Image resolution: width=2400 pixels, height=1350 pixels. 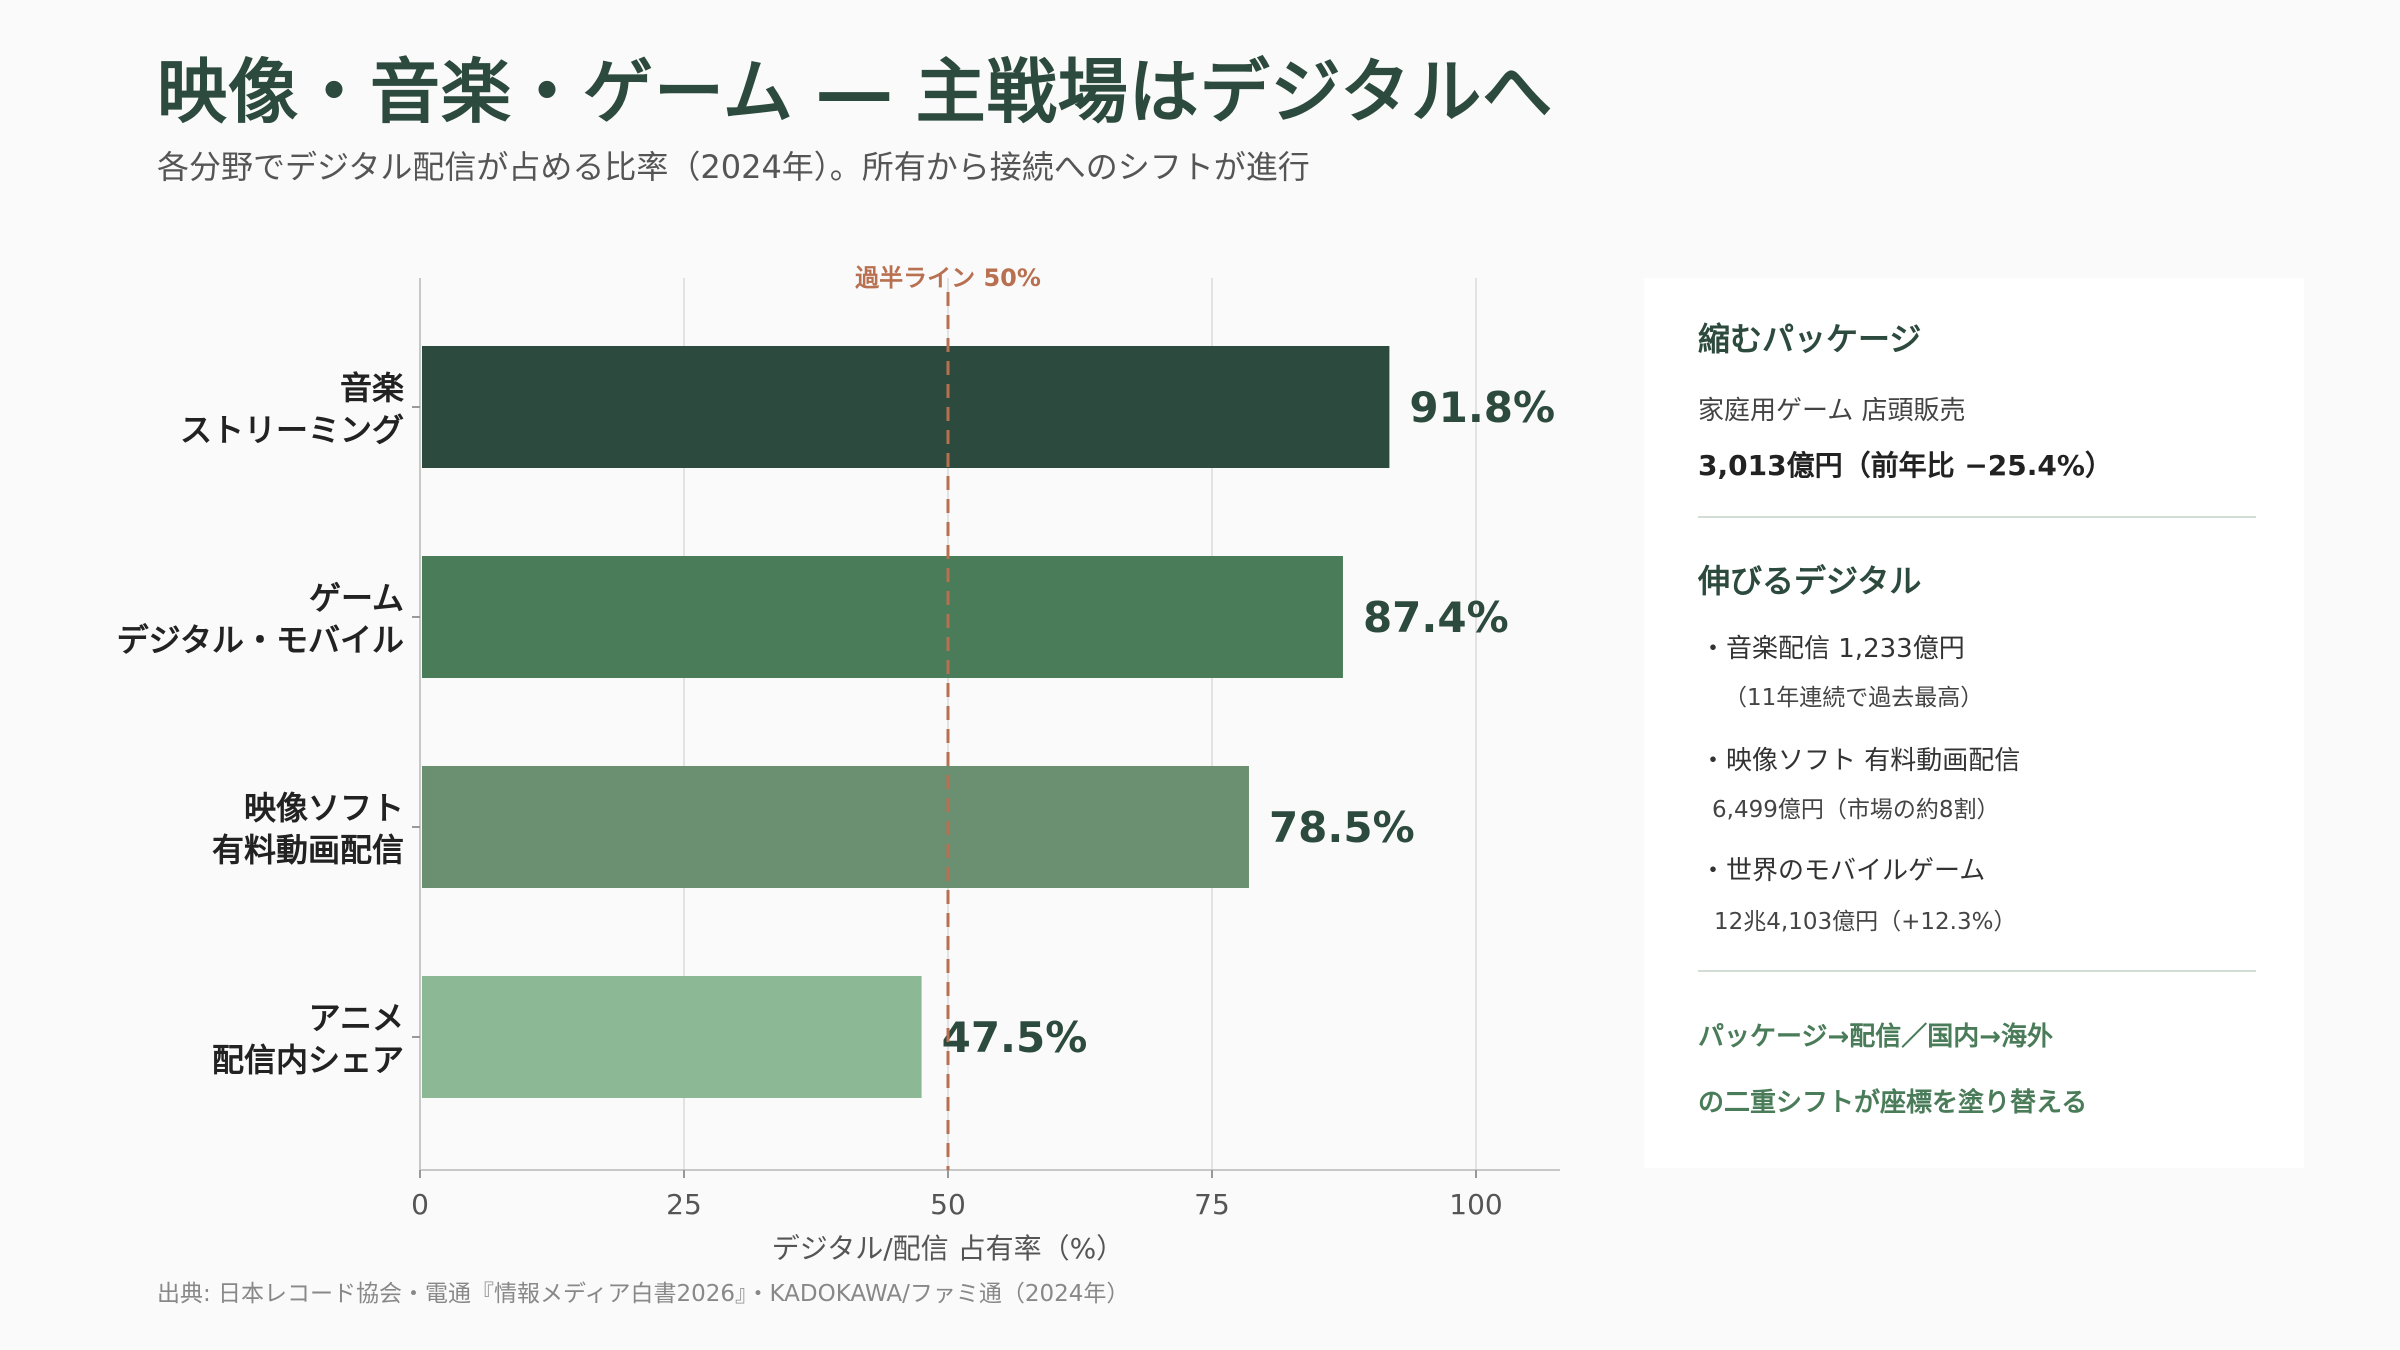 I want to click on panel-item-main: ・世界のモバイルゲーム, so click(x=1843, y=871).